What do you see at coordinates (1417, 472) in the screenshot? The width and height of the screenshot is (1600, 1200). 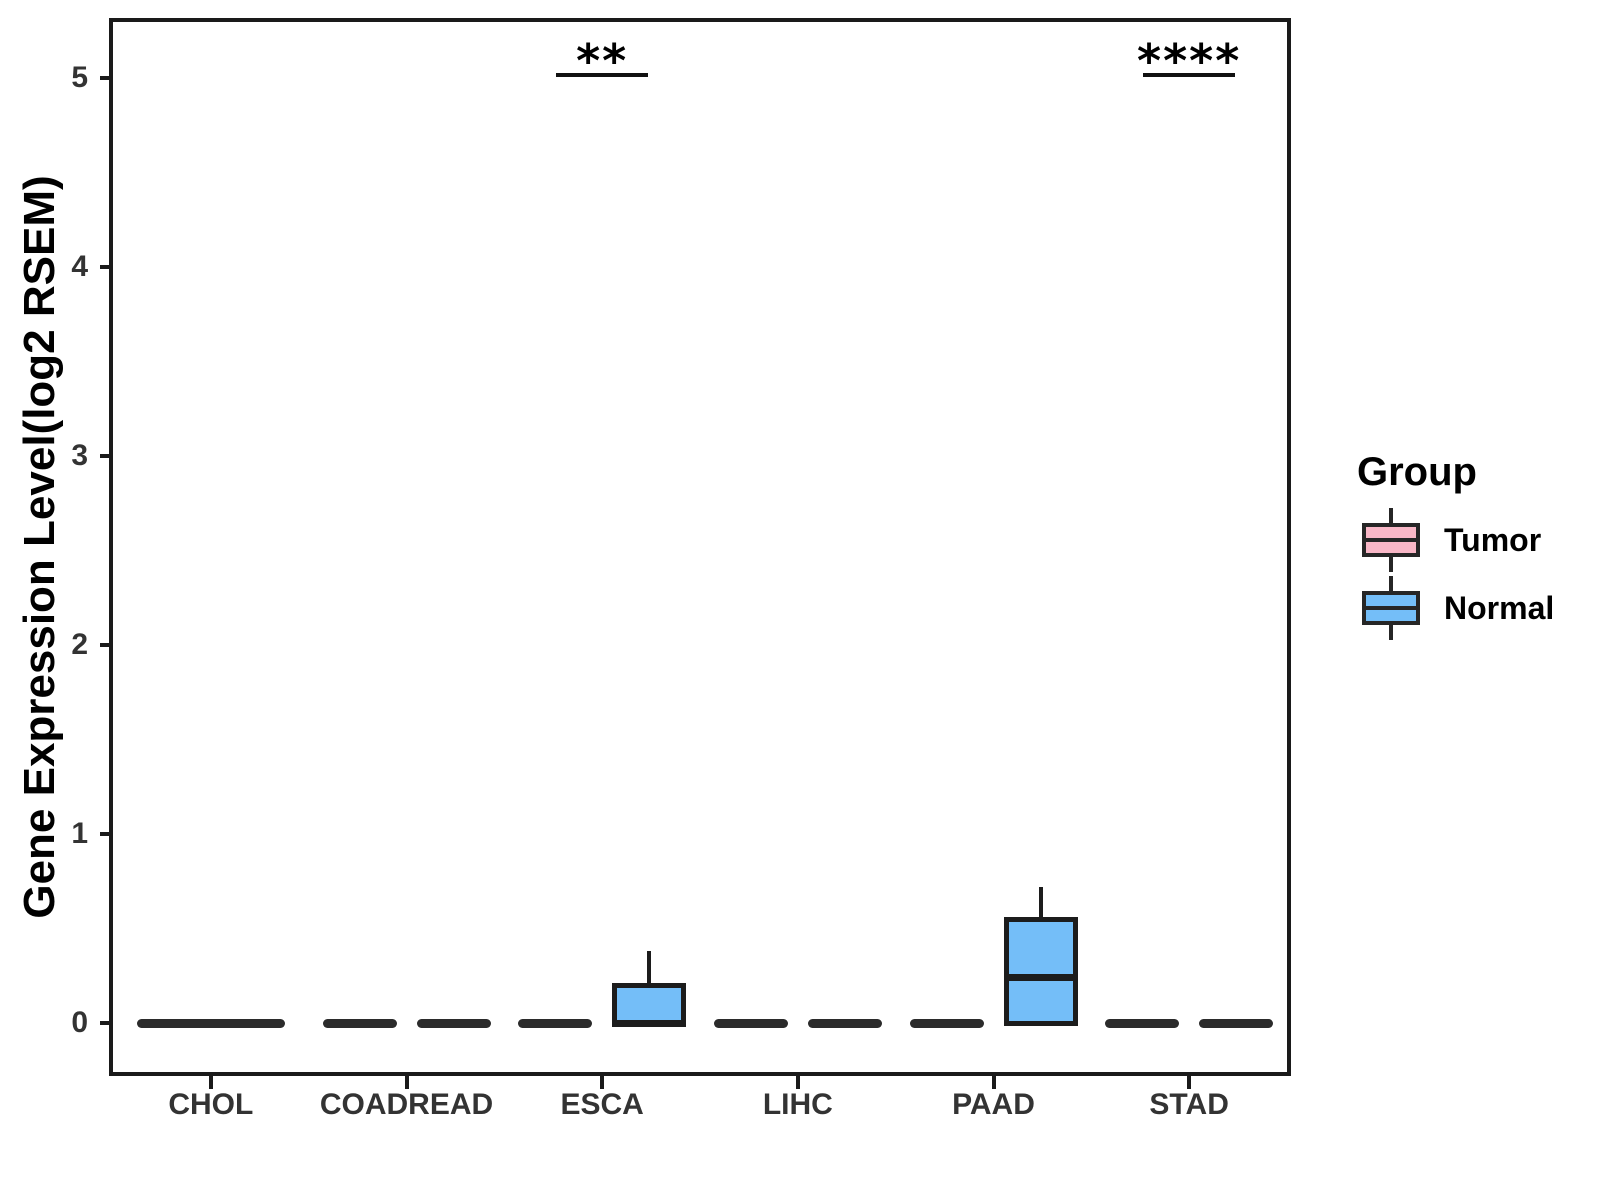 I see `legend-title: Group` at bounding box center [1417, 472].